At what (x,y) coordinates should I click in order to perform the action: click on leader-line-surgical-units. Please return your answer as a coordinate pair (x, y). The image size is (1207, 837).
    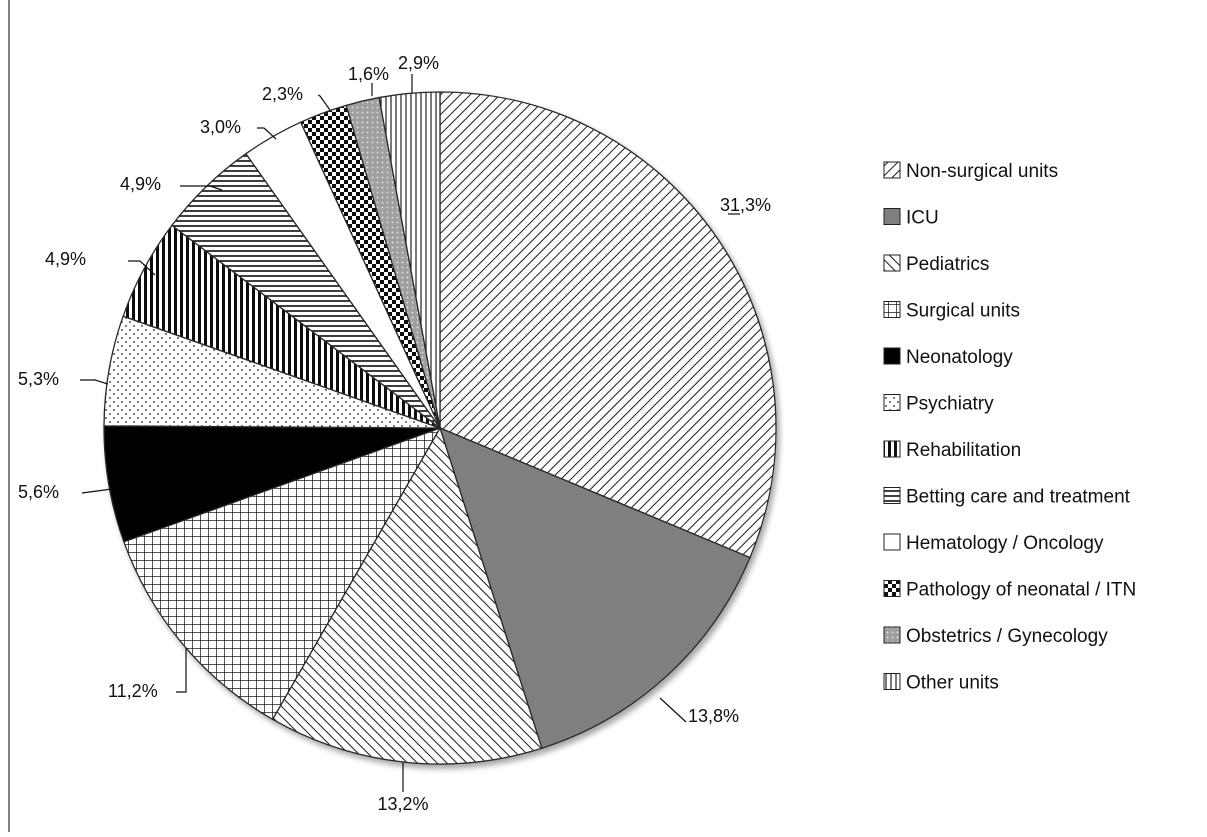
    Looking at the image, I should click on (181, 670).